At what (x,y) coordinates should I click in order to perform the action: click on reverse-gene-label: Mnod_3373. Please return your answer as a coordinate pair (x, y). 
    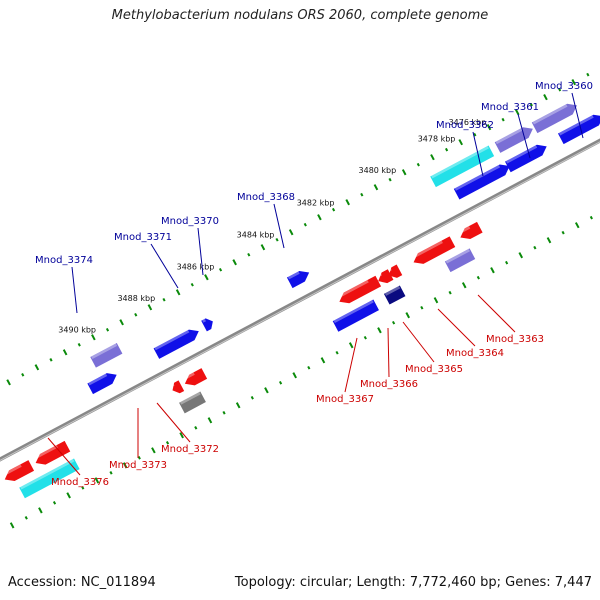
    Looking at the image, I should click on (138, 465).